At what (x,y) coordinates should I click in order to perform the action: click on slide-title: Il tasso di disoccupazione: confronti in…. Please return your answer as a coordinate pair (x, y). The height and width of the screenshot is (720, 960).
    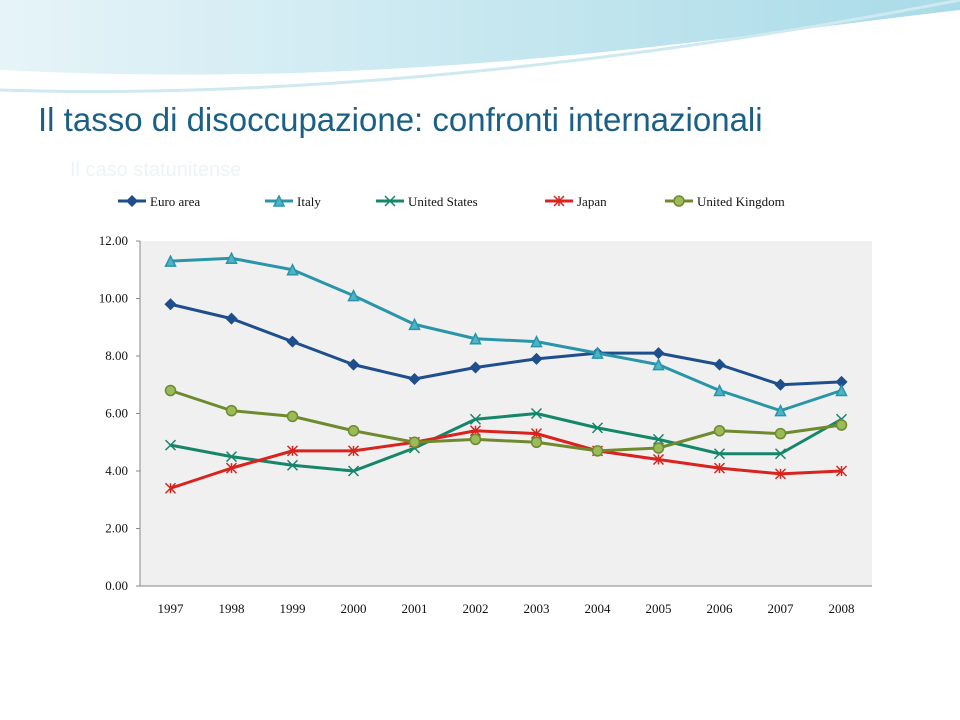
    Looking at the image, I should click on (400, 119).